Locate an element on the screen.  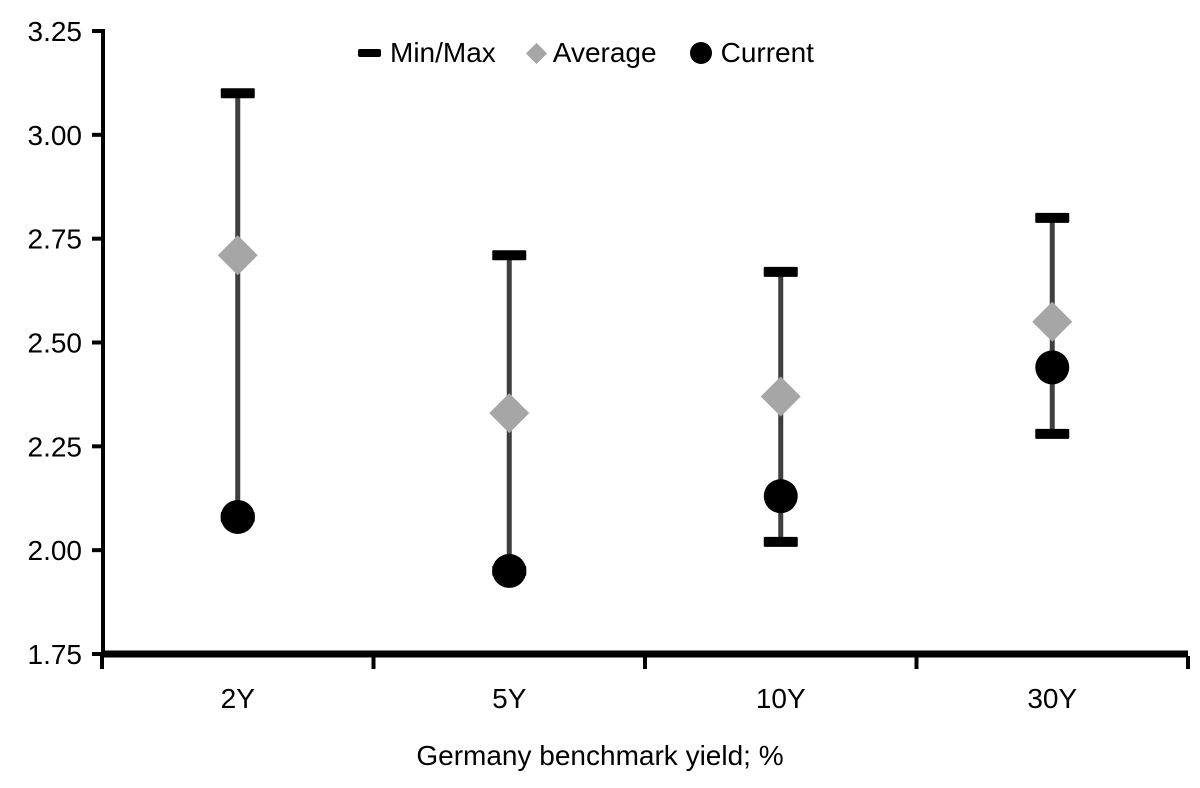
y-tick-label: 3.25 is located at coordinates (55, 31).